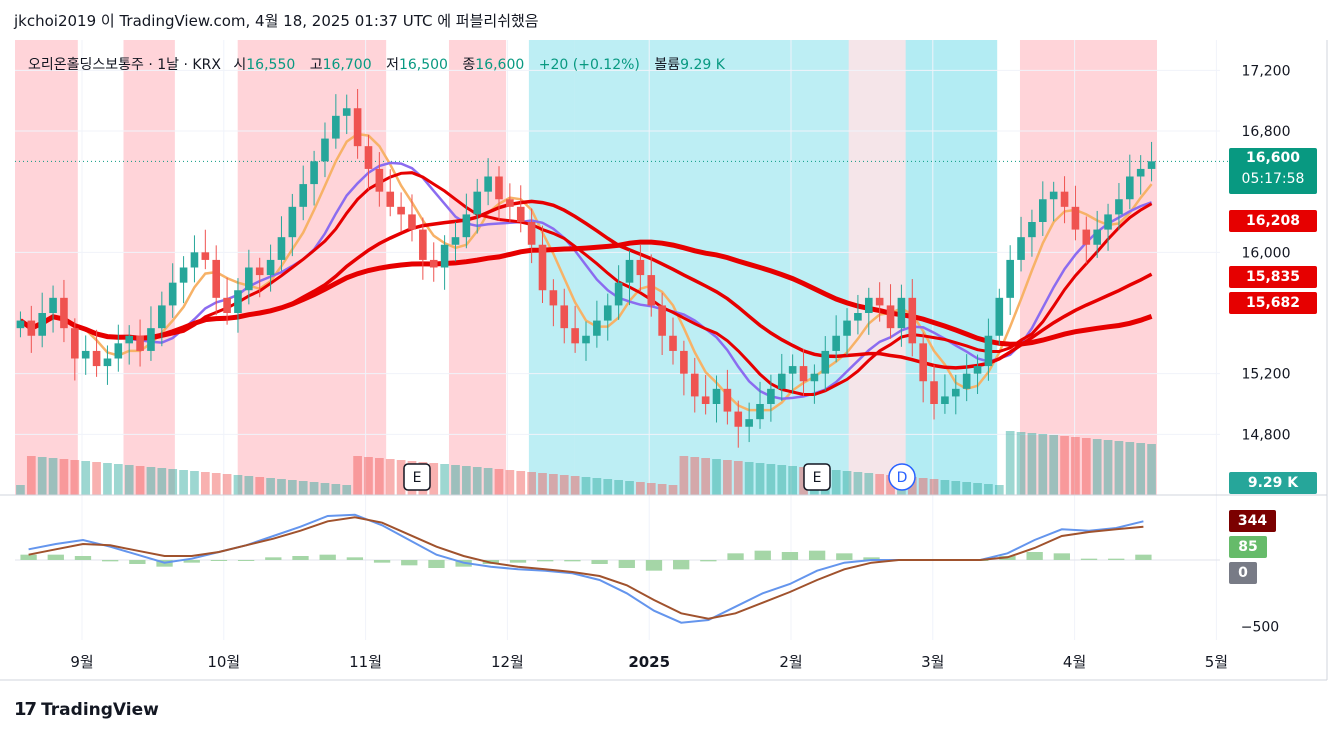  What do you see at coordinates (649, 662) in the screenshot?
I see `time-tick-label: 2025` at bounding box center [649, 662].